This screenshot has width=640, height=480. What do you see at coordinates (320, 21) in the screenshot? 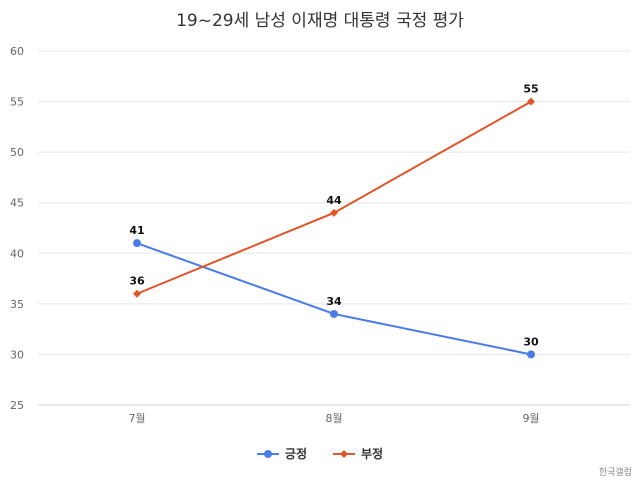
I see `chart-title: 19~29세 남성 이재명 대통령 국정 평가` at bounding box center [320, 21].